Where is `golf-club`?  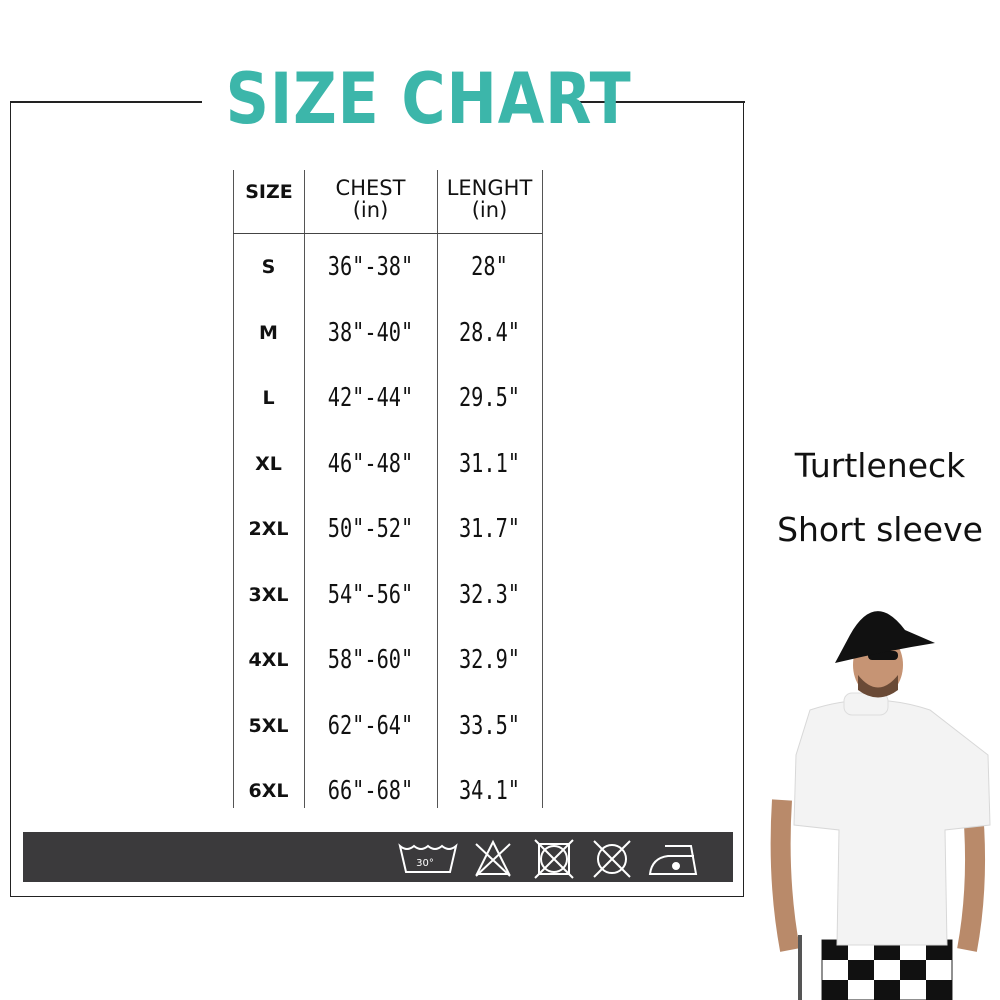
golf-club is located at coordinates (800, 967).